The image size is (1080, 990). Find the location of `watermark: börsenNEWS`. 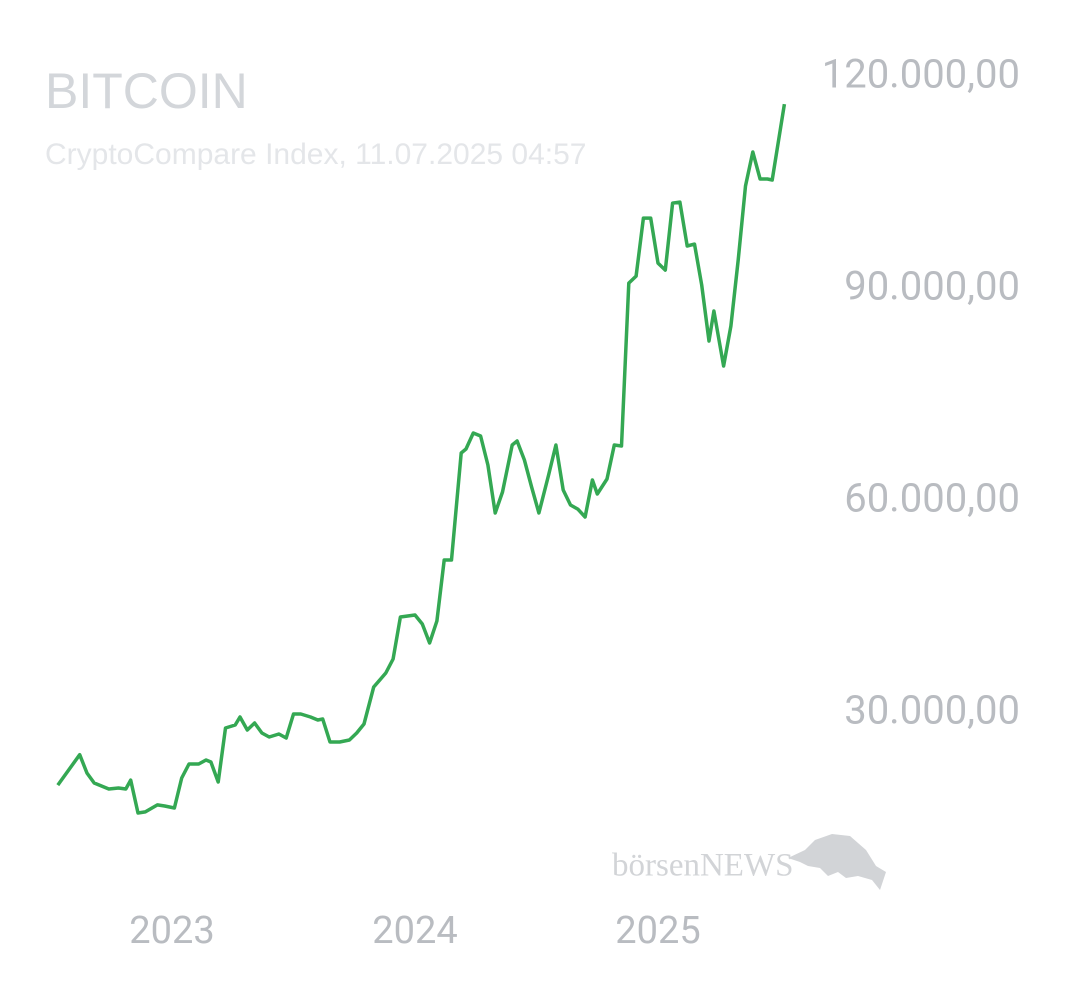

watermark: börsenNEWS is located at coordinates (702, 866).